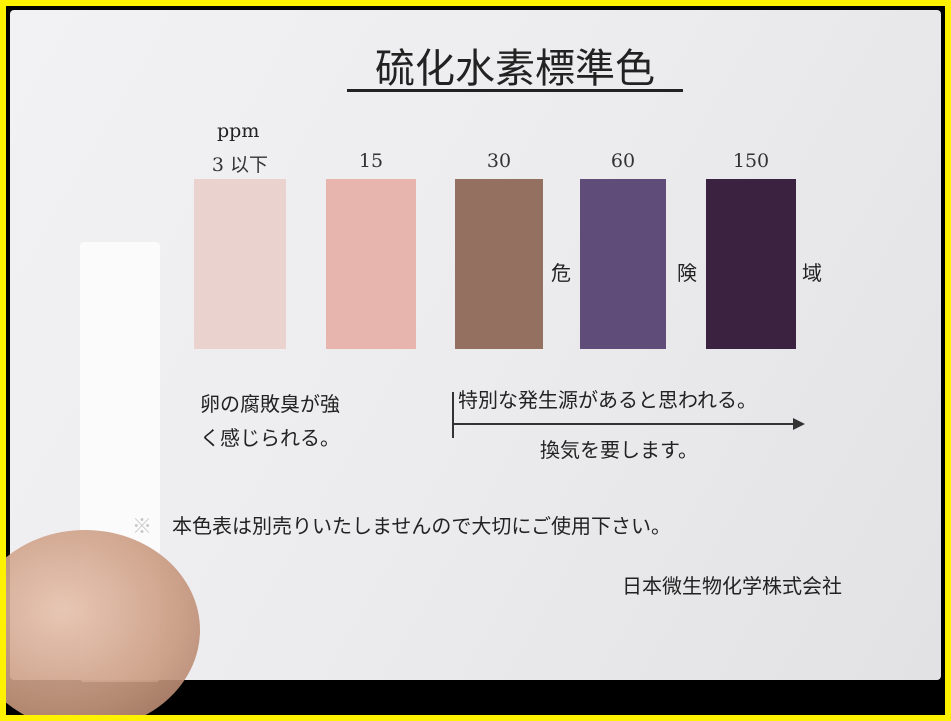 The height and width of the screenshot is (721, 951). What do you see at coordinates (624, 424) in the screenshot?
I see `arrow-line` at bounding box center [624, 424].